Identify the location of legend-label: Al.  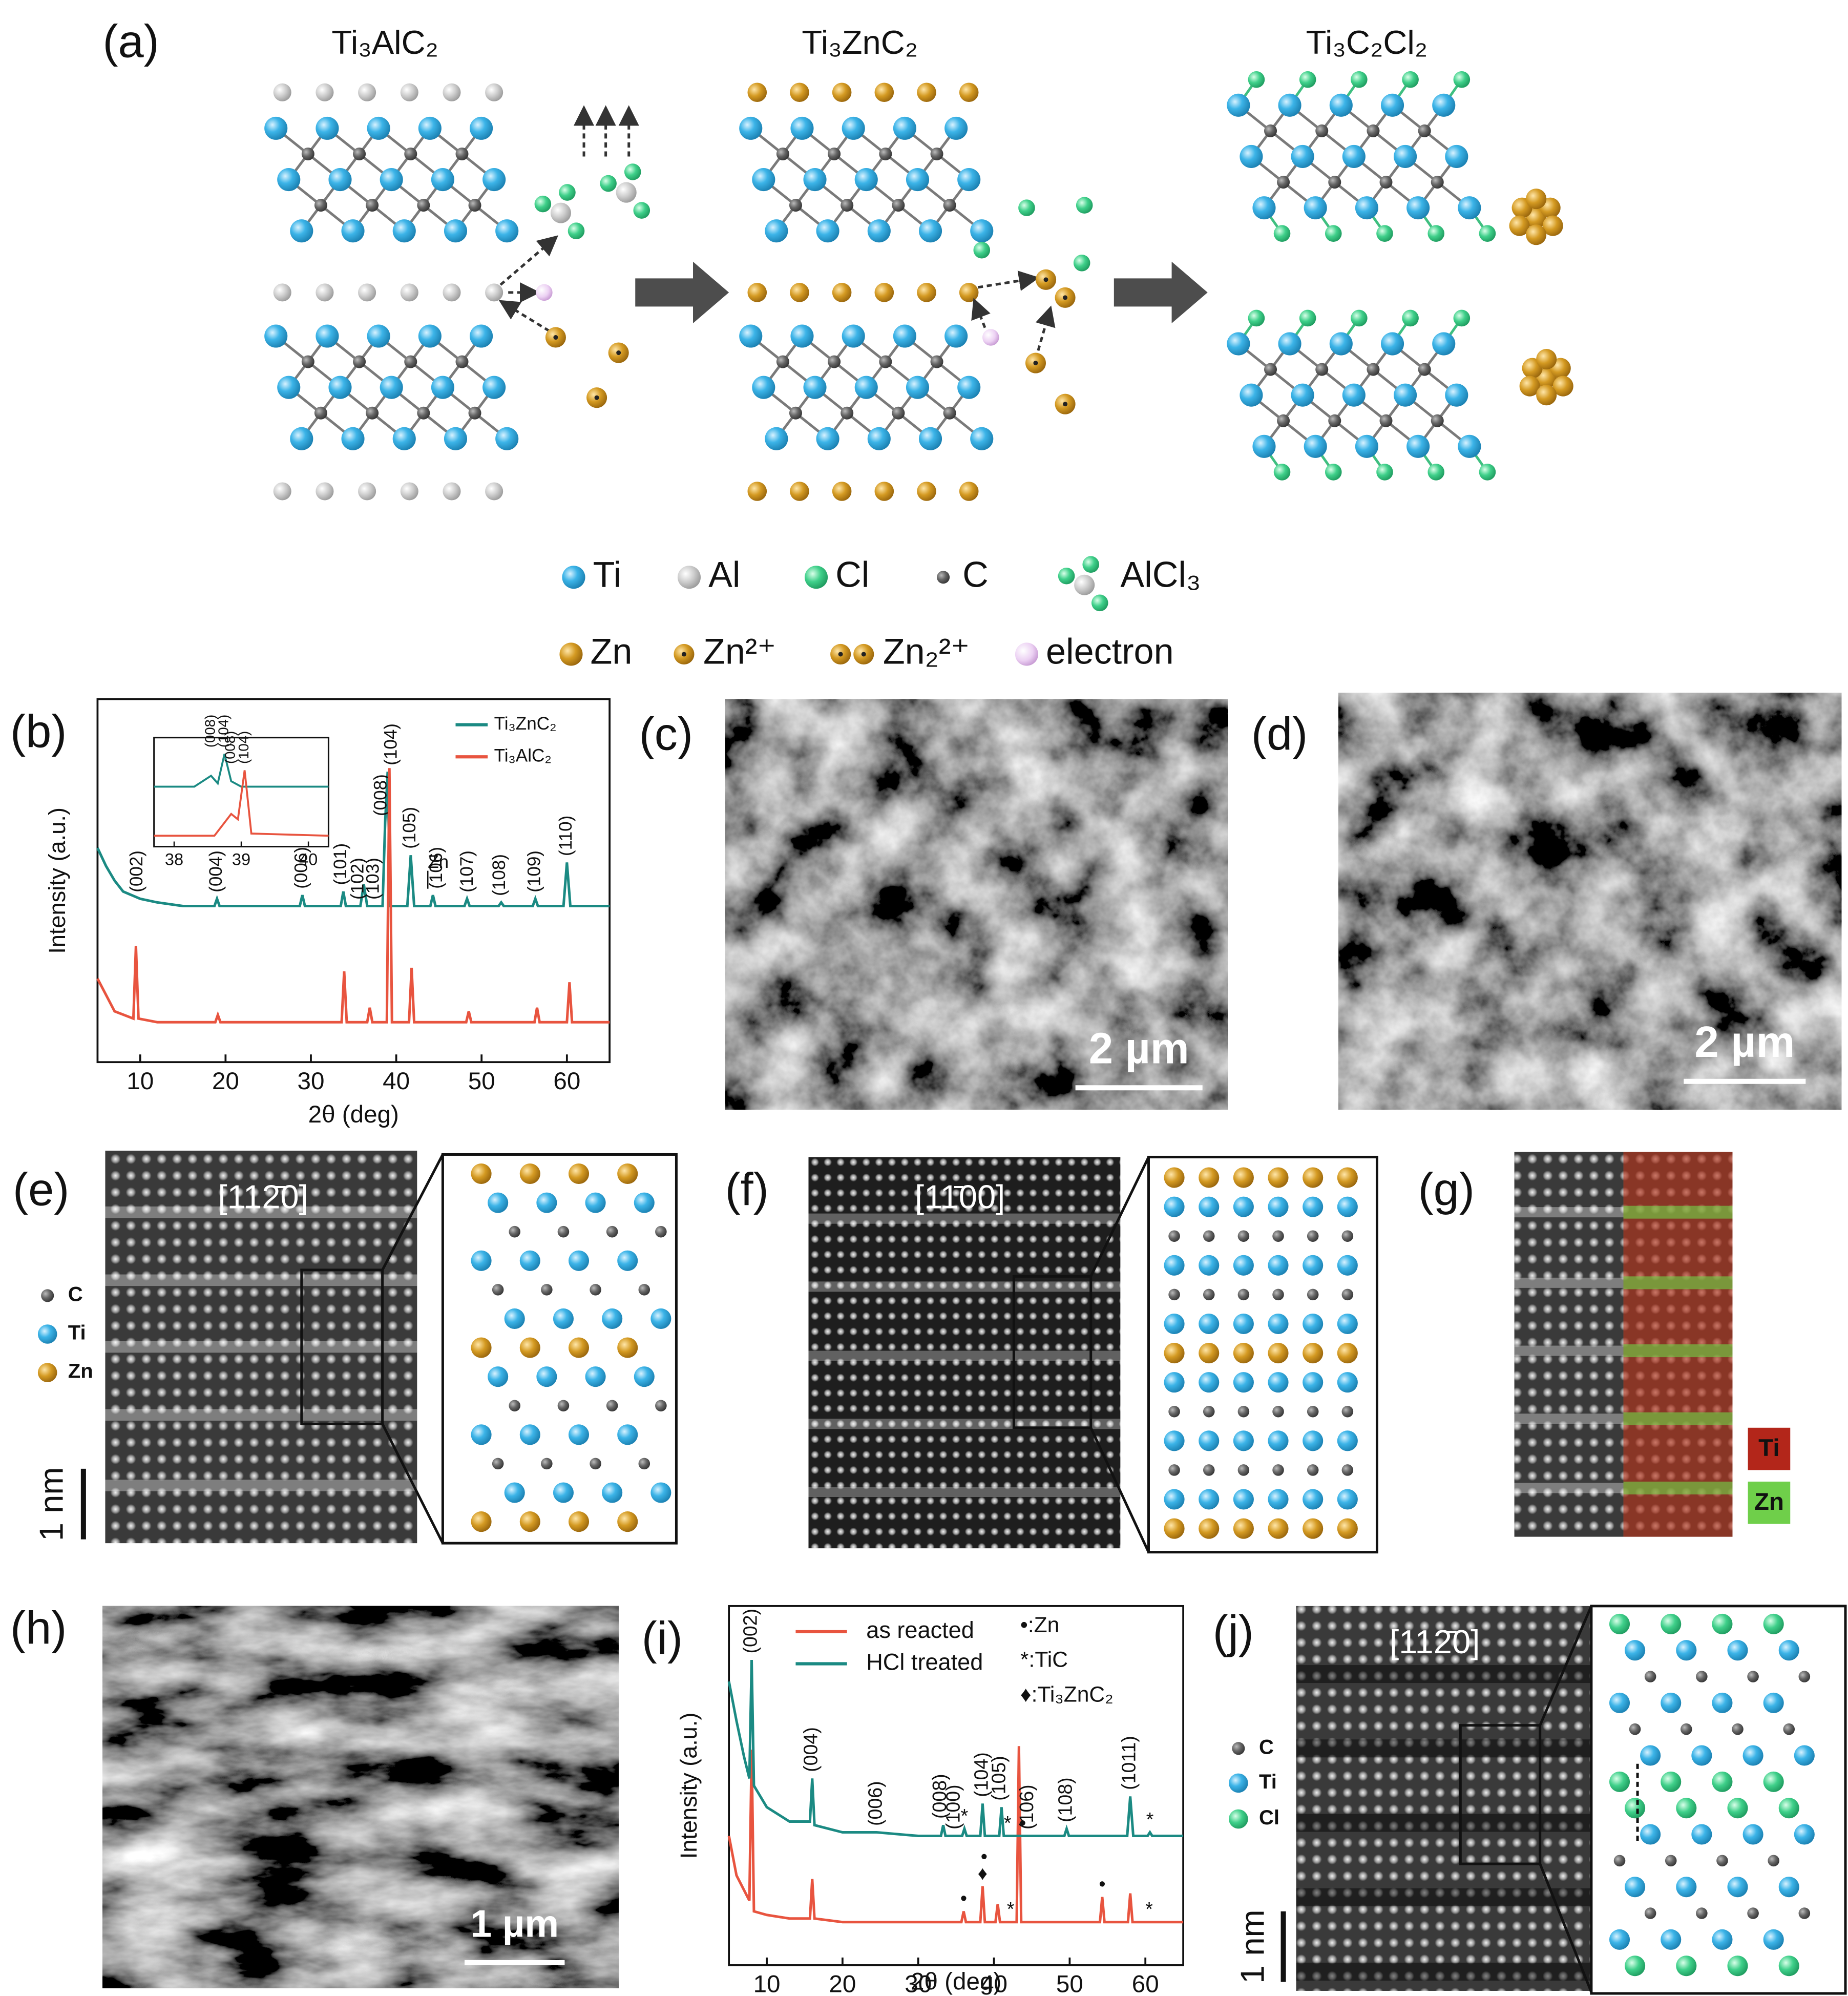
(724, 574).